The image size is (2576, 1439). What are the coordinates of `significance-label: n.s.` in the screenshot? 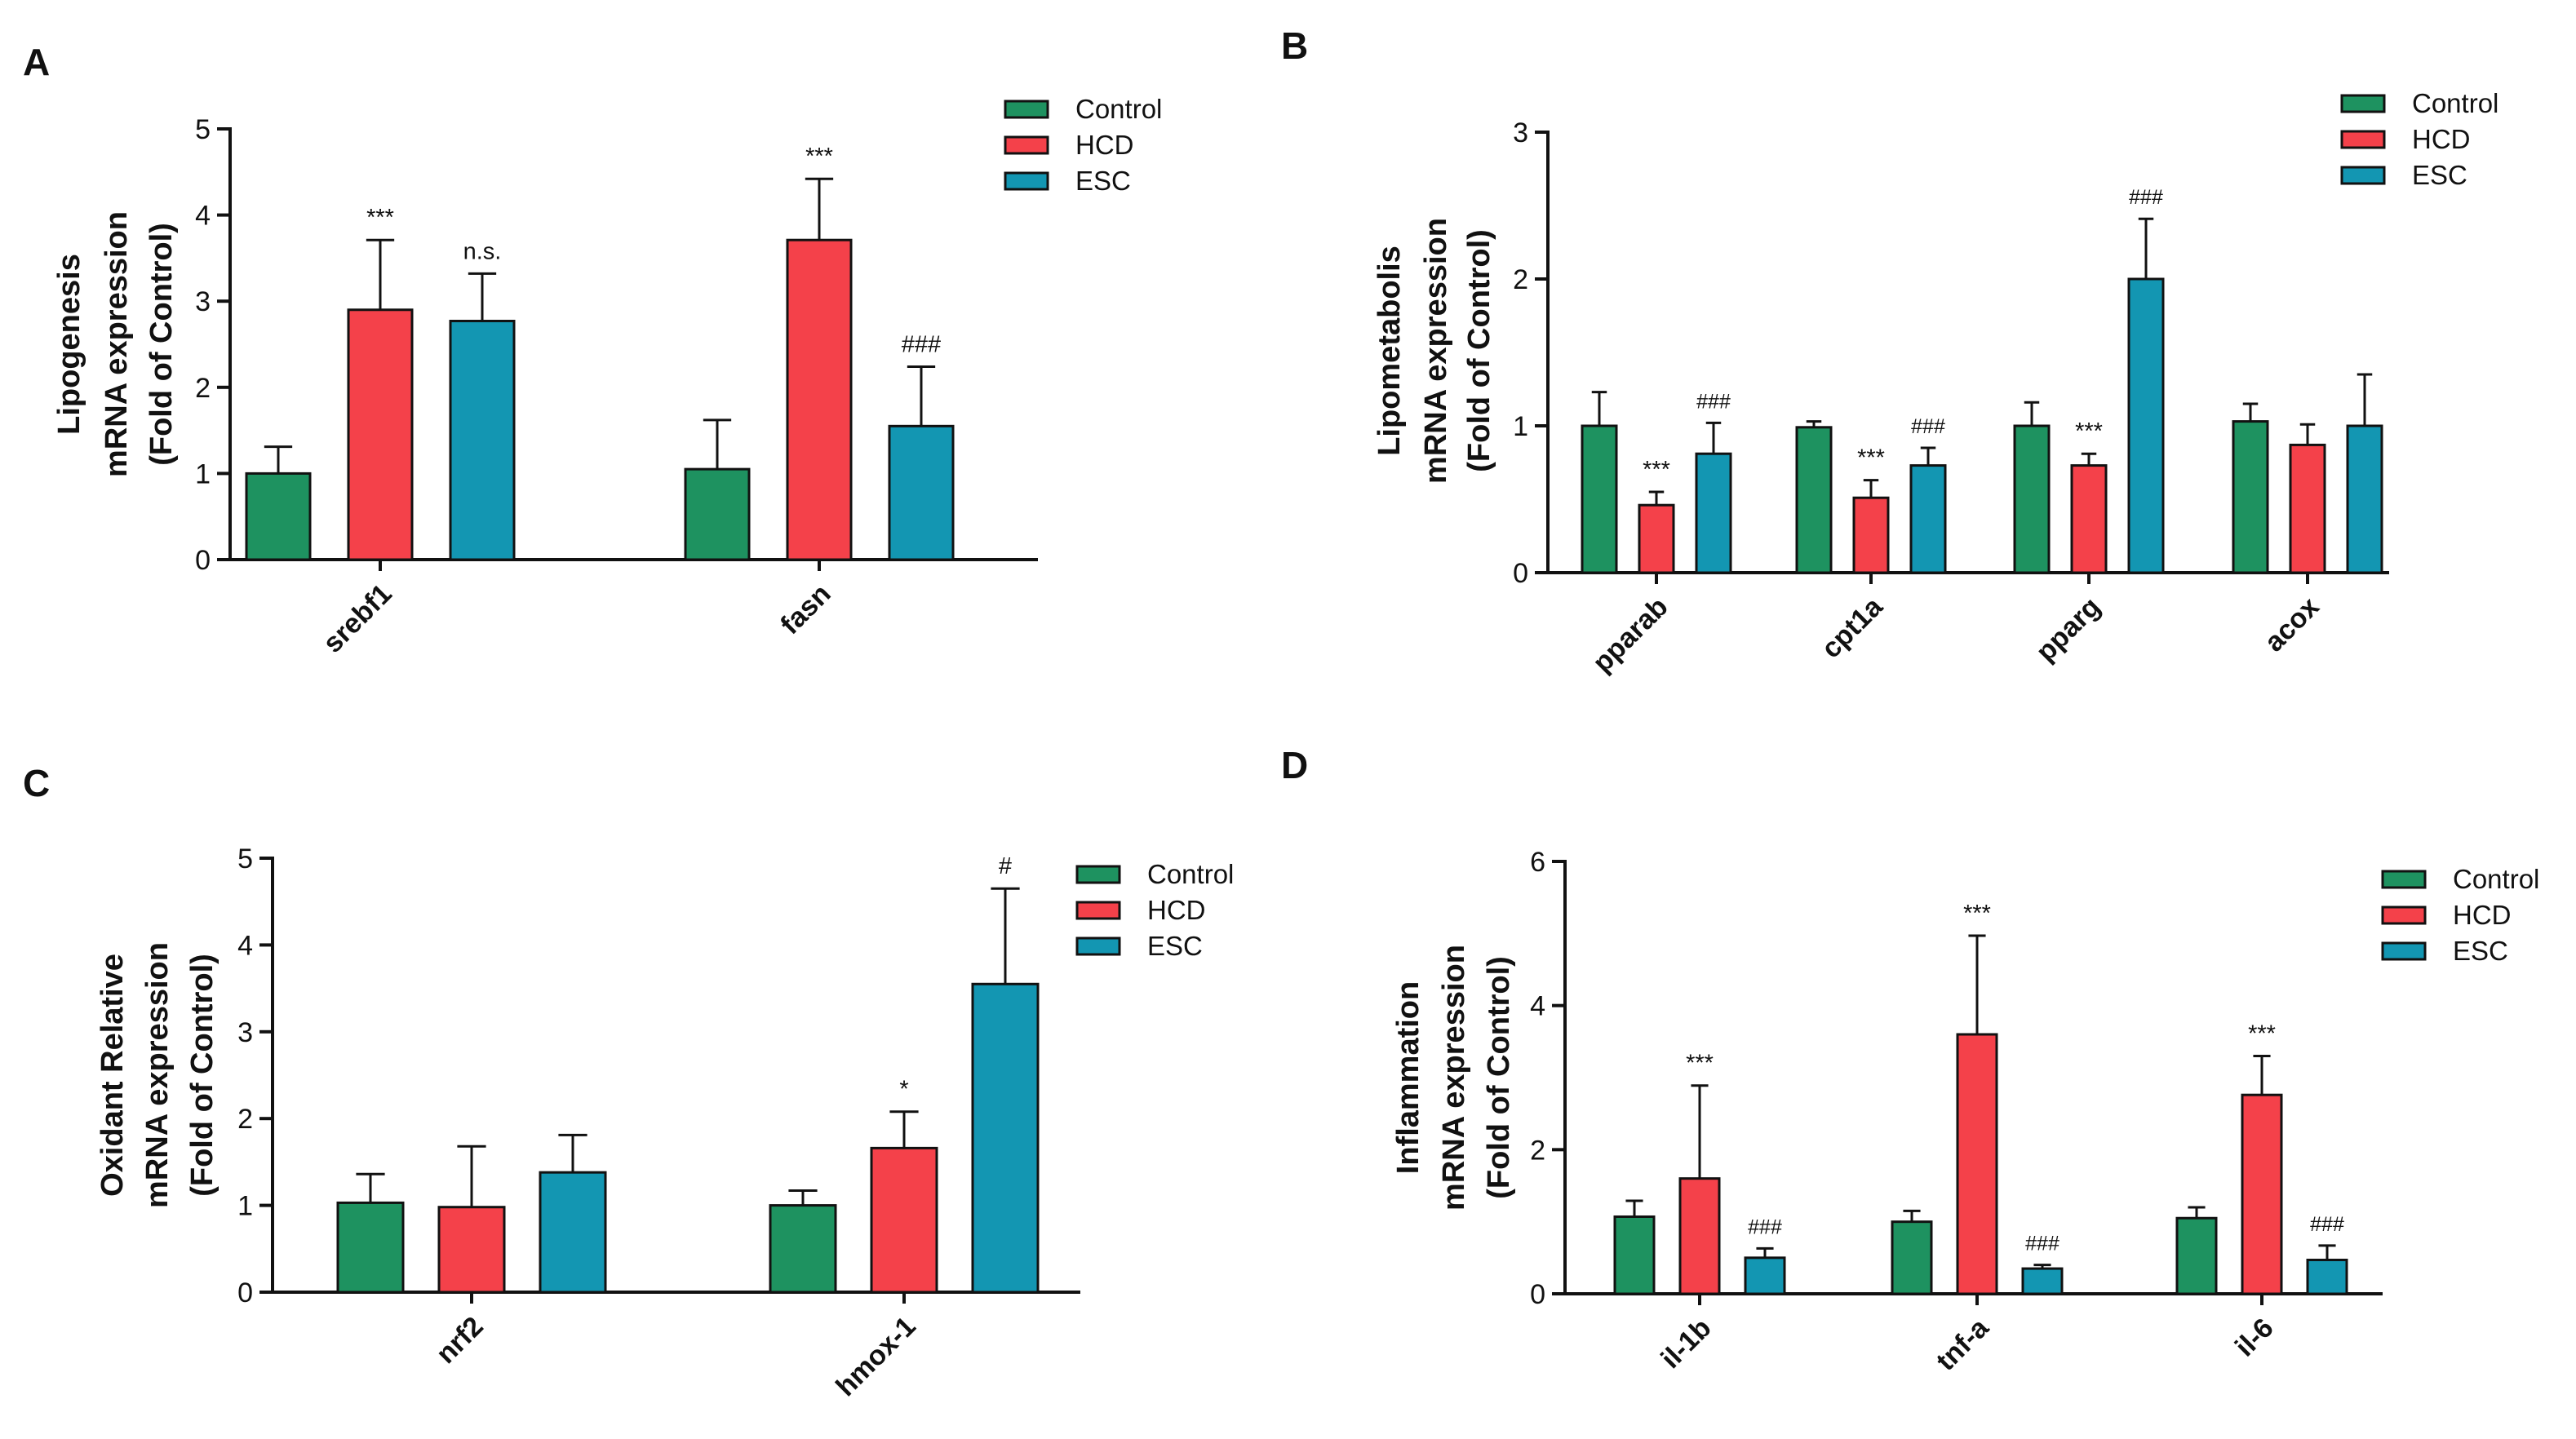 It's located at (482, 251).